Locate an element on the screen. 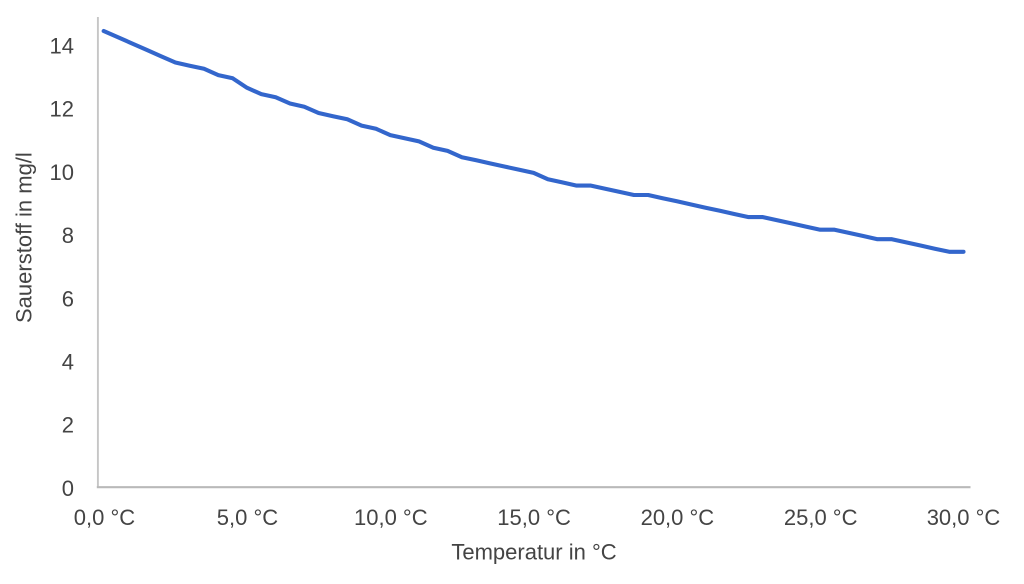  svg-text: 15,0 °C is located at coordinates (534, 517).